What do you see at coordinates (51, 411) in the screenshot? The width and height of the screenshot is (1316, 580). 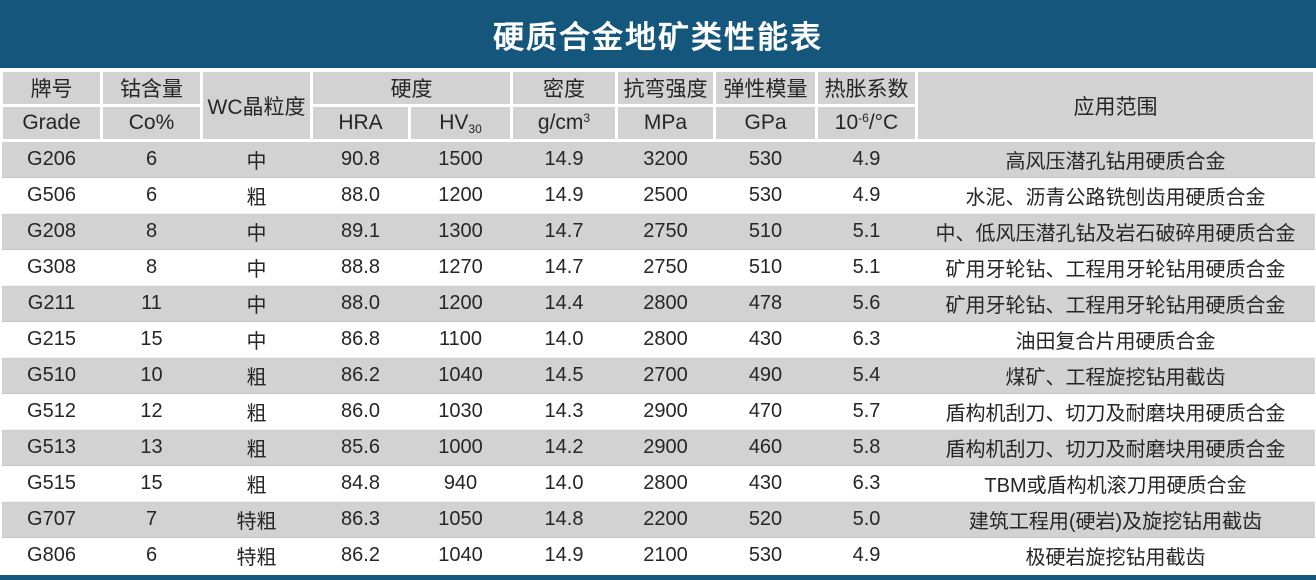 I see `cell-grade: G512` at bounding box center [51, 411].